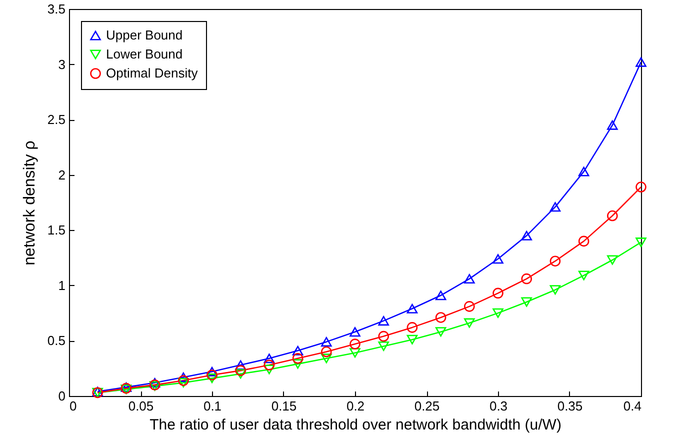 The width and height of the screenshot is (680, 444). What do you see at coordinates (56, 230) in the screenshot?
I see `y-tick-label: 1.5` at bounding box center [56, 230].